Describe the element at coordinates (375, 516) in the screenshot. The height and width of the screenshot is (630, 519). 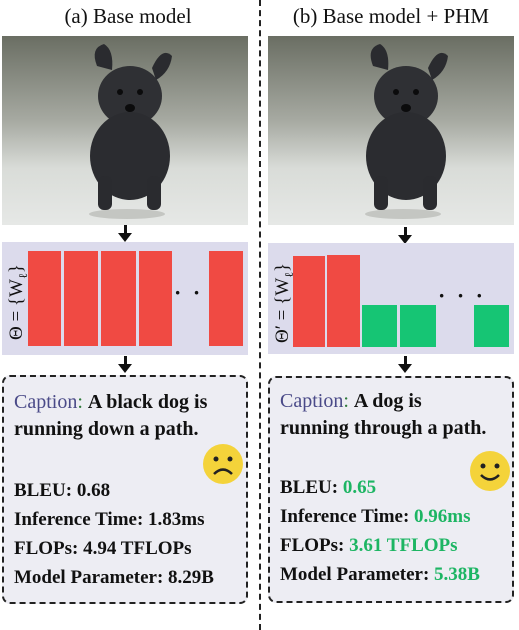
I see `right-inference-time: Inference Time: 0.96ms` at that location.